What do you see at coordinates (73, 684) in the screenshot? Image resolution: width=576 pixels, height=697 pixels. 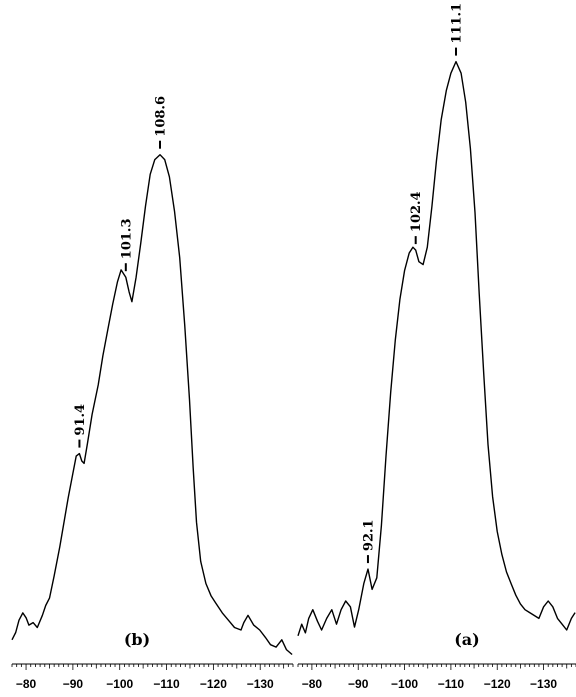 I see `x-tick-label-b-1: −90` at bounding box center [73, 684].